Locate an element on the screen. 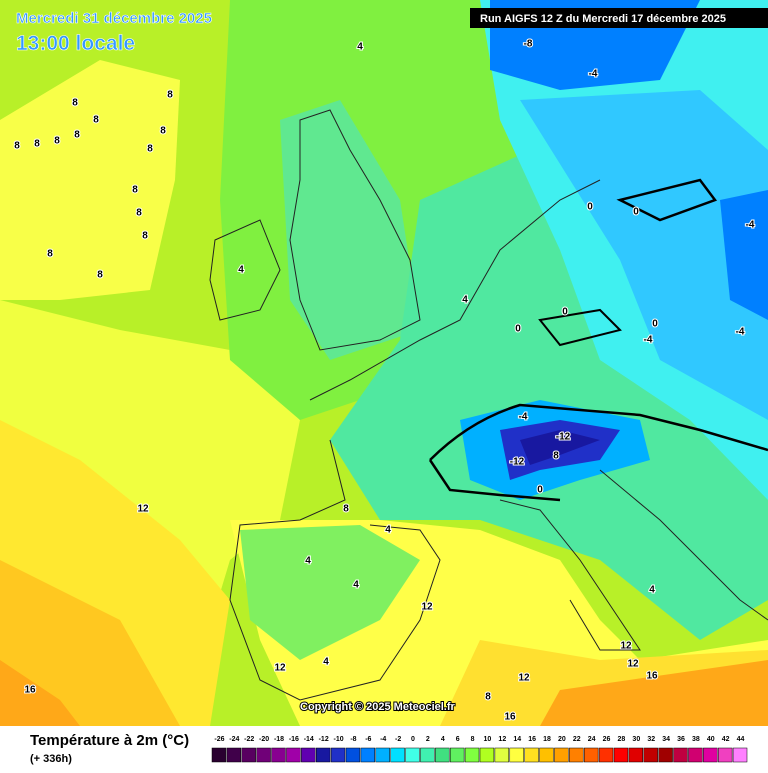 Image resolution: width=768 pixels, height=773 pixels. run-box is located at coordinates (619, 18).